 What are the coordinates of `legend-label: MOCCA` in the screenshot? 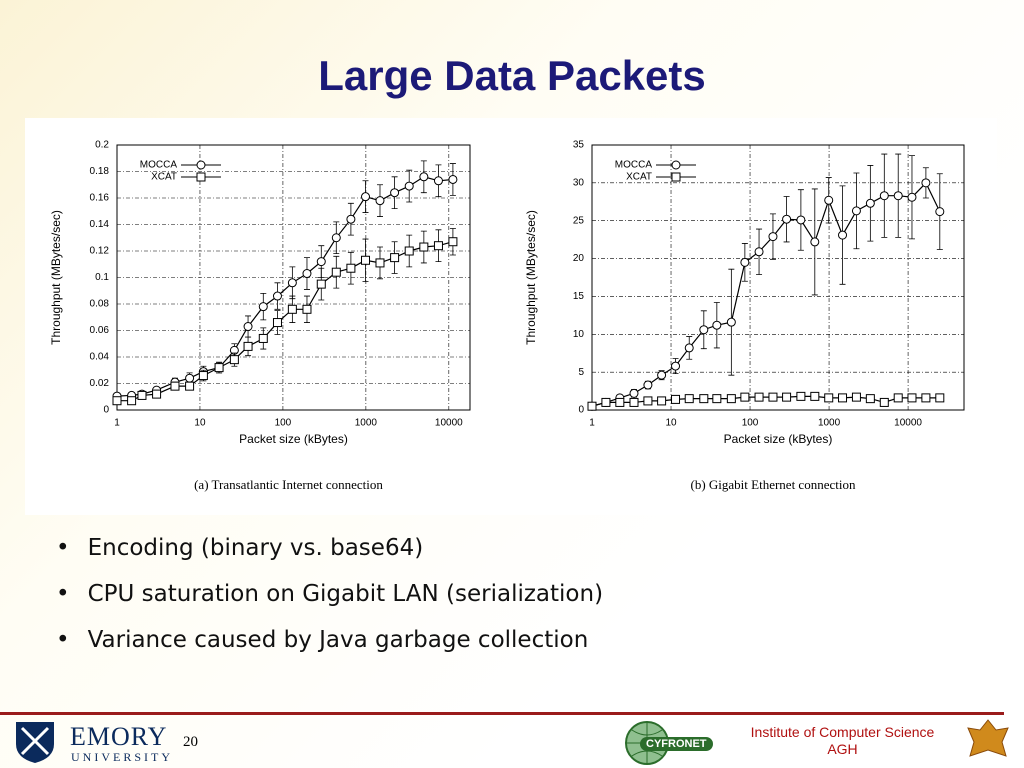 It's located at (634, 165).